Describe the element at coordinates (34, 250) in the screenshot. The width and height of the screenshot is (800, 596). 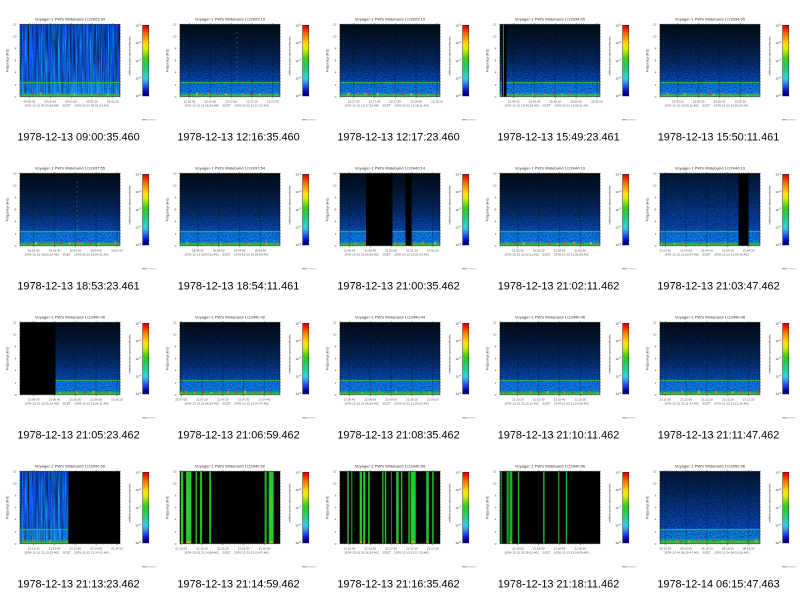
I see `svg-text: 18:53:30` at that location.